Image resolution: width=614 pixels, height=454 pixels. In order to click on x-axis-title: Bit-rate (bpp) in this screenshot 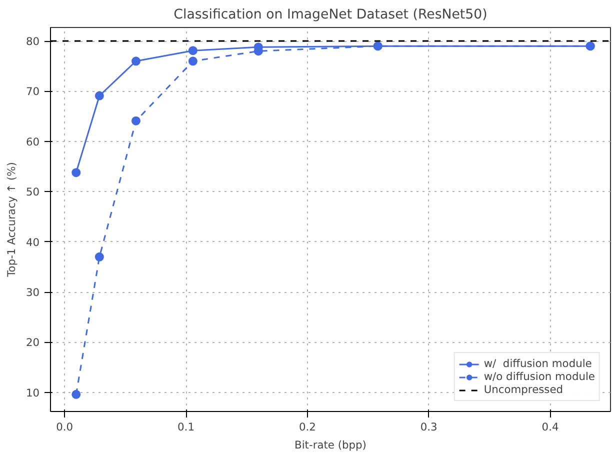, I will do `click(330, 445)`.